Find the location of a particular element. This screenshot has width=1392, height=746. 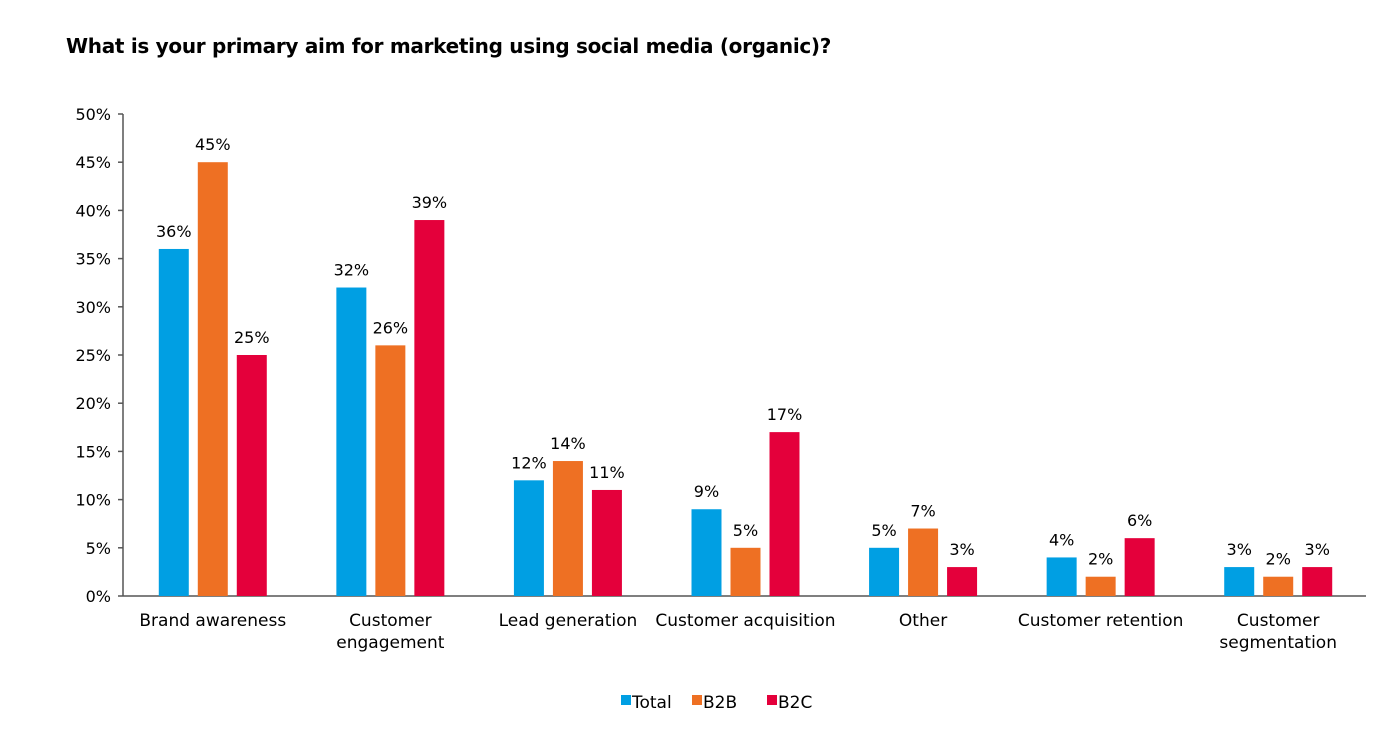

data-label: 25% is located at coordinates (252, 337).